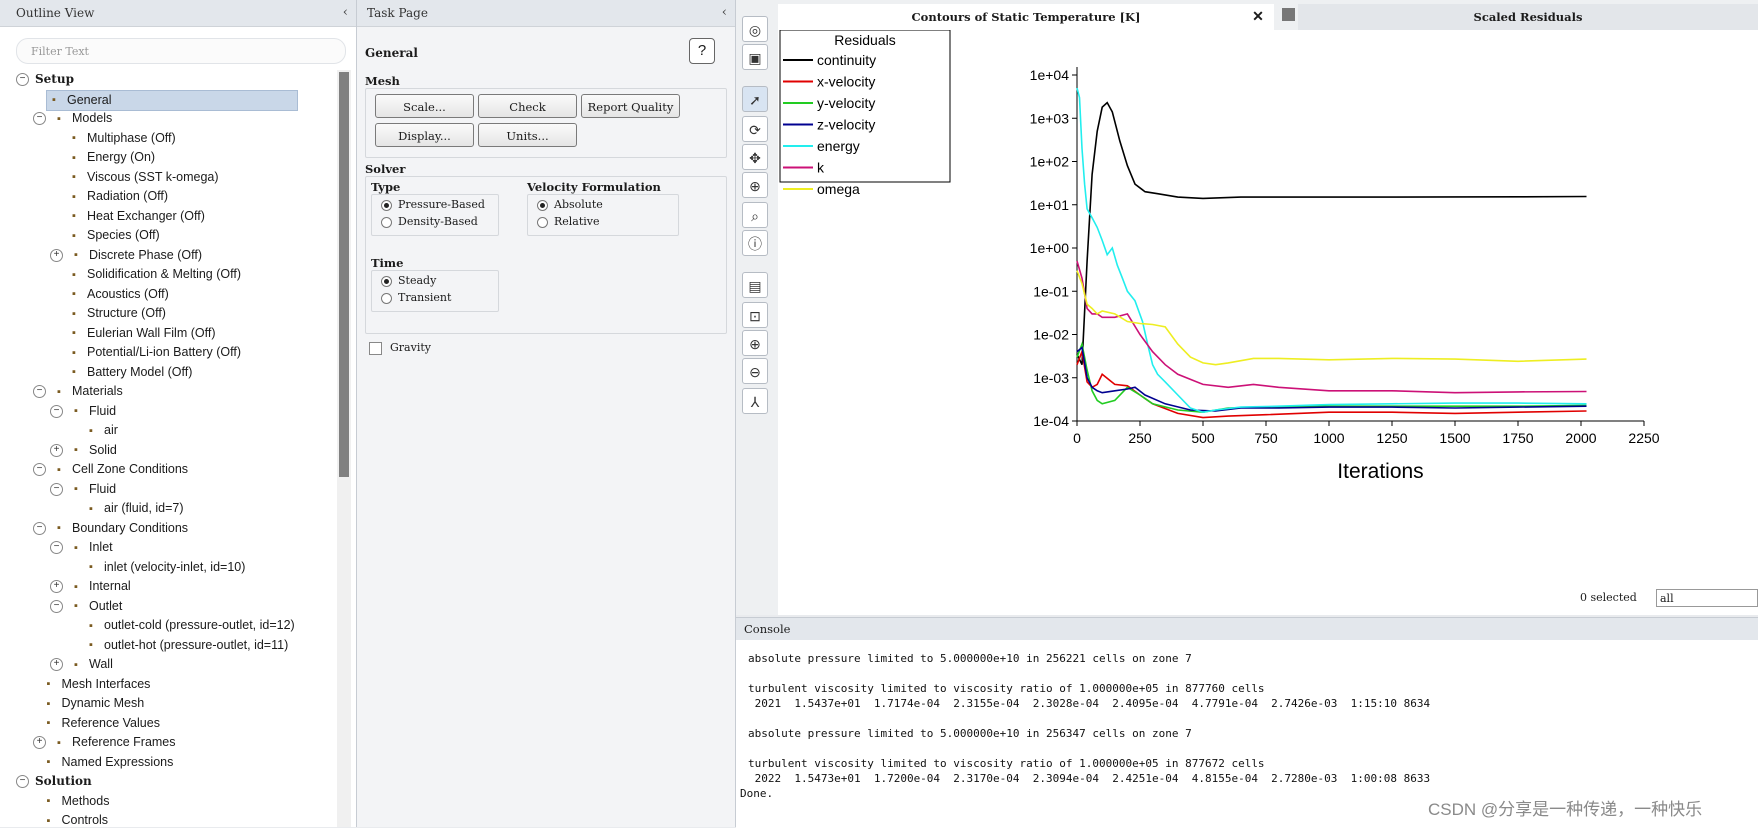 Image resolution: width=1758 pixels, height=828 pixels. What do you see at coordinates (81, 664) in the screenshot?
I see `tree-item-wall: + ▪ Wall` at bounding box center [81, 664].